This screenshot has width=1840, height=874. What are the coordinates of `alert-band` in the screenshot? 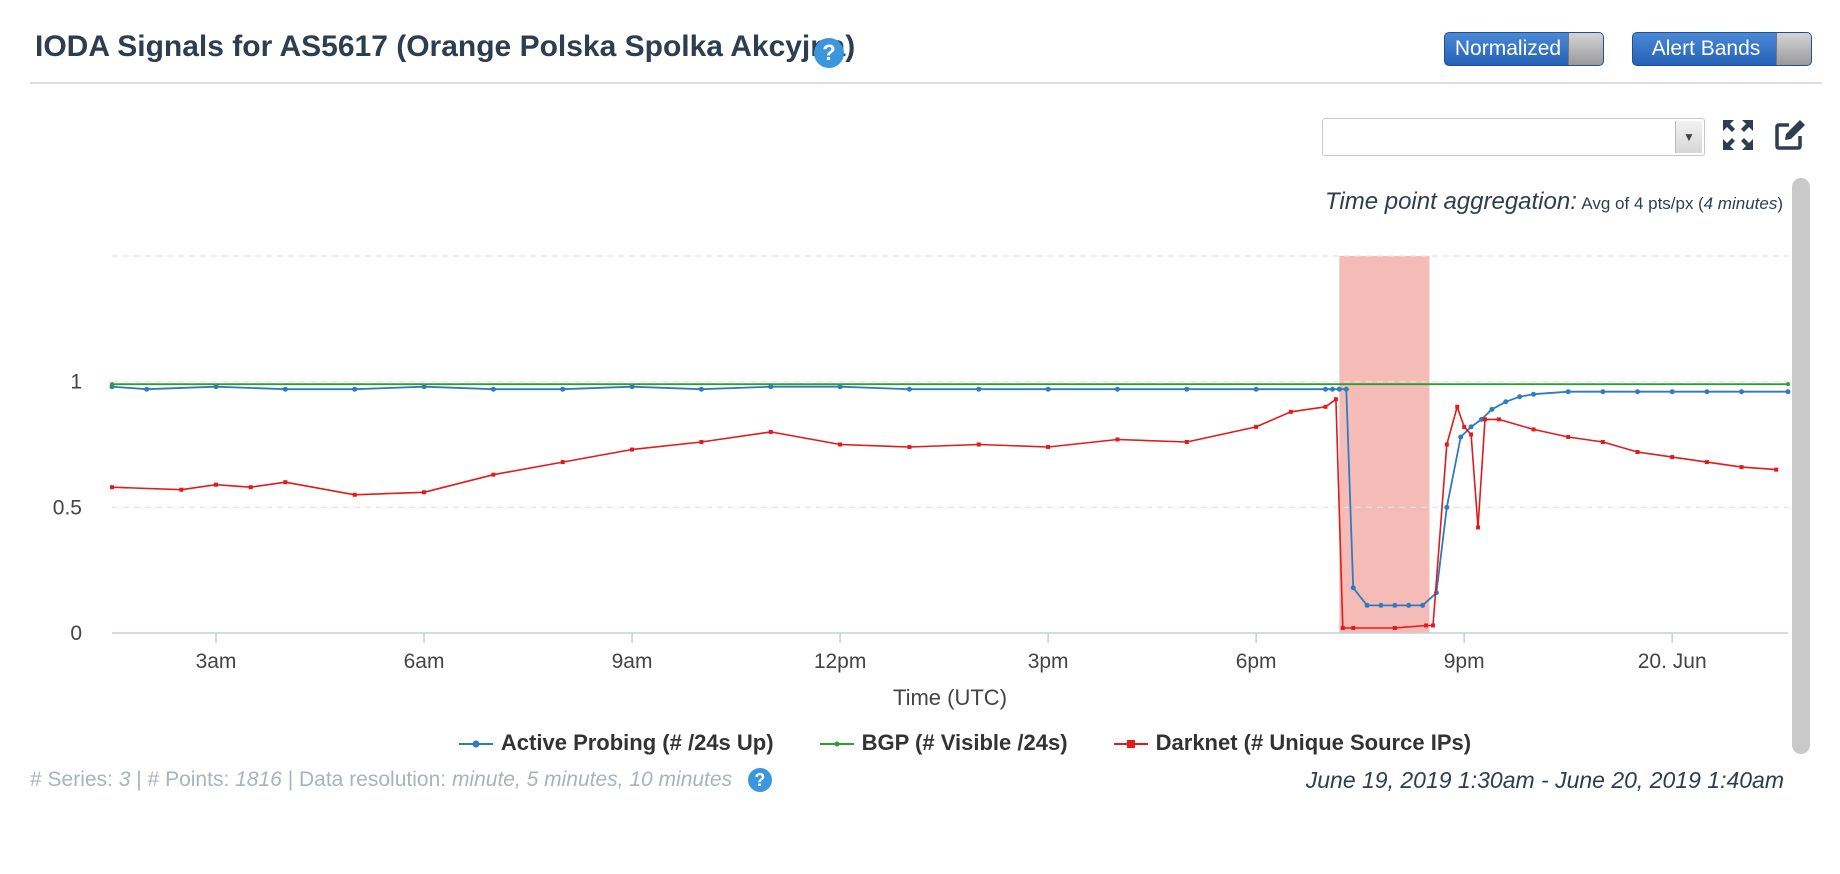 It's located at (1384, 444).